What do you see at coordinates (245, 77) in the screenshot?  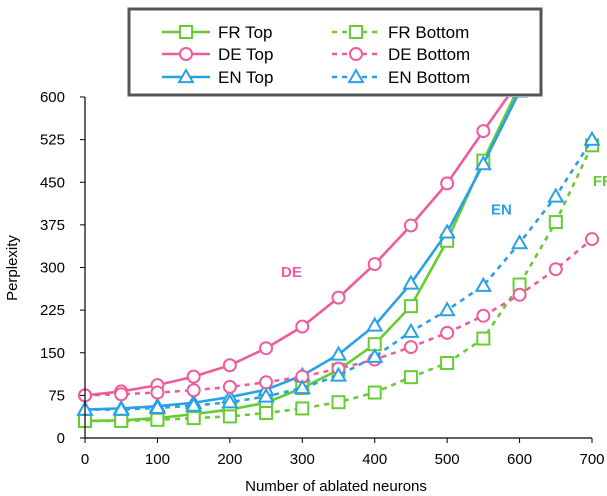 I see `legend-label: EN Top` at bounding box center [245, 77].